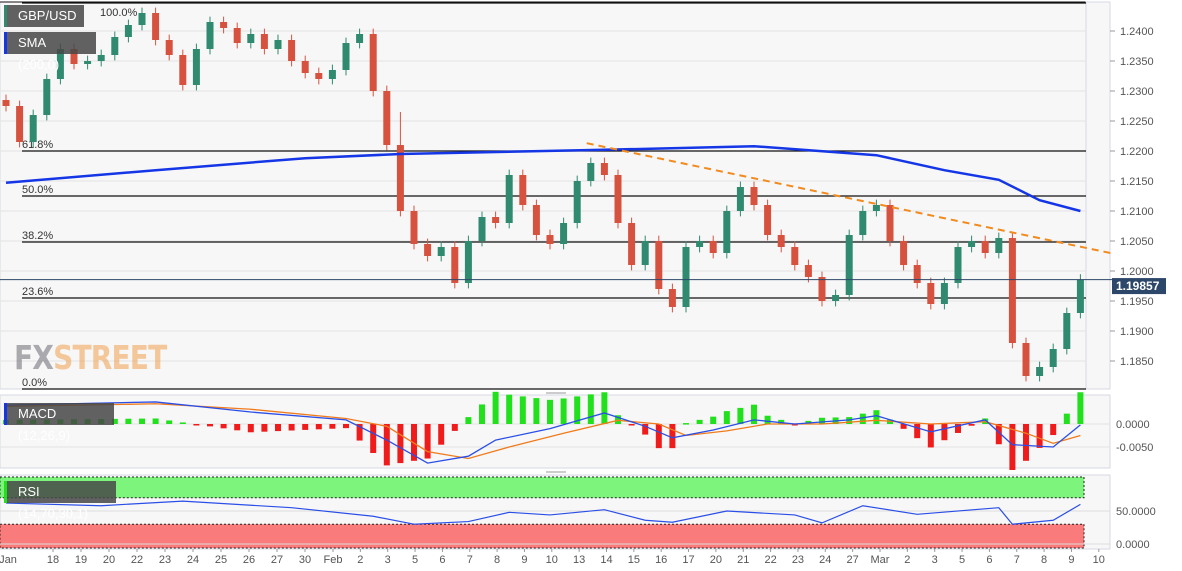 This screenshot has height=571, width=1182. I want to click on sma-color-bar, so click(5, 43).